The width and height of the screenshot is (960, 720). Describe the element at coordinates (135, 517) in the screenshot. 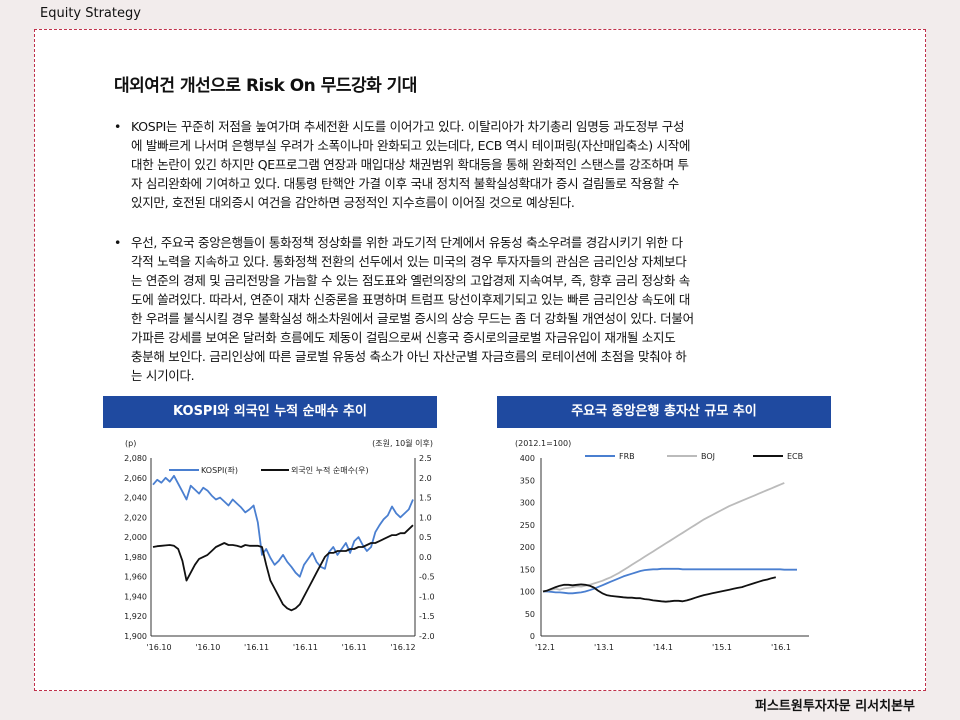

I see `y-tick-left: 2,020` at that location.